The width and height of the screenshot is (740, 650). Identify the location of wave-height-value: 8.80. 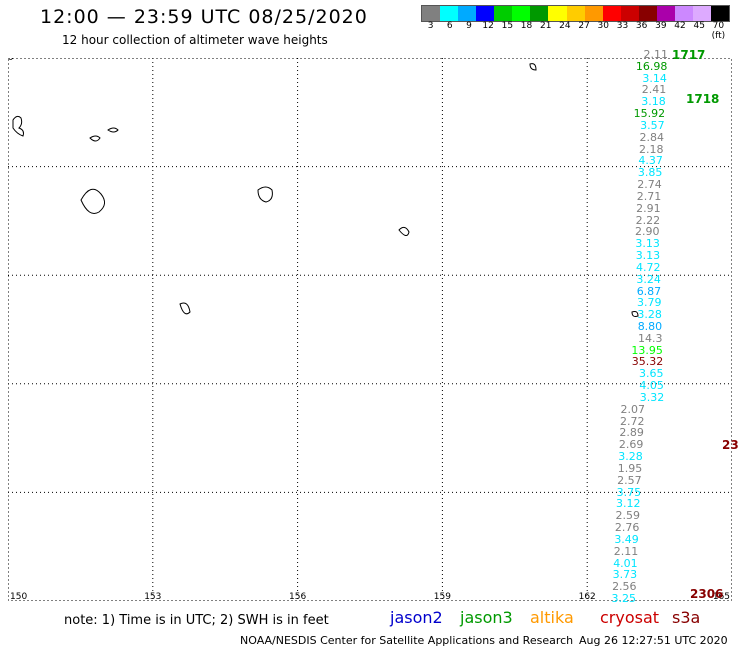
(650, 326).